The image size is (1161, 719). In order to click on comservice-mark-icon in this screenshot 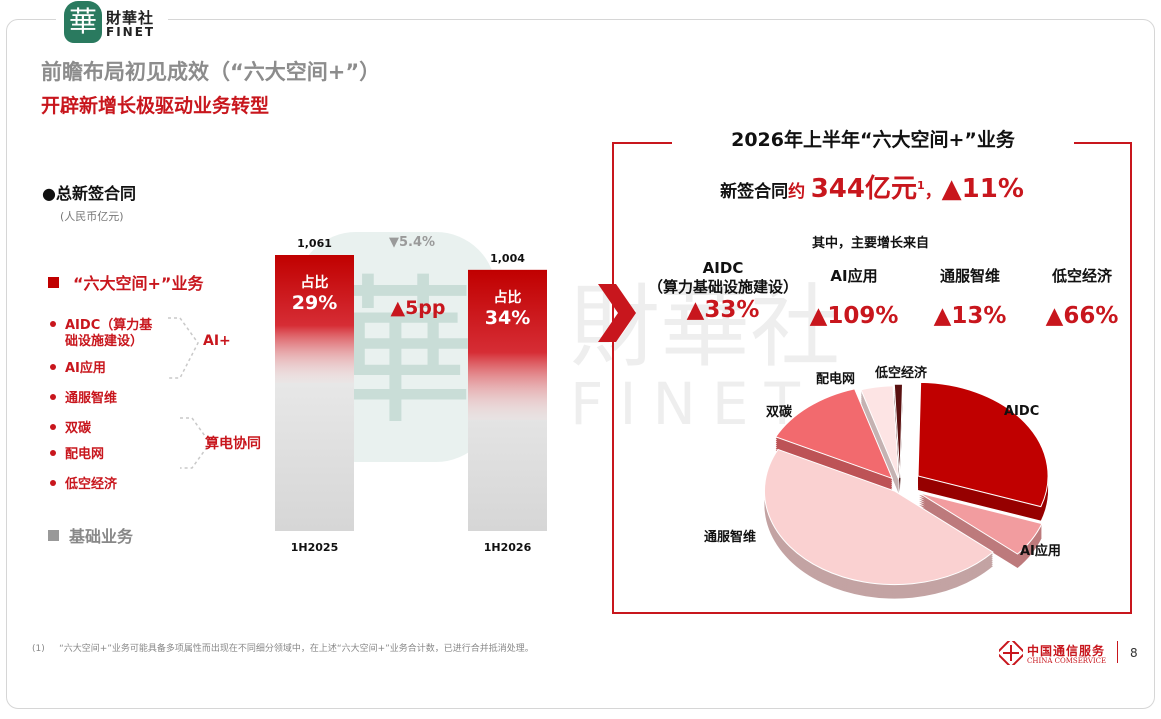, I will do `click(1011, 653)`.